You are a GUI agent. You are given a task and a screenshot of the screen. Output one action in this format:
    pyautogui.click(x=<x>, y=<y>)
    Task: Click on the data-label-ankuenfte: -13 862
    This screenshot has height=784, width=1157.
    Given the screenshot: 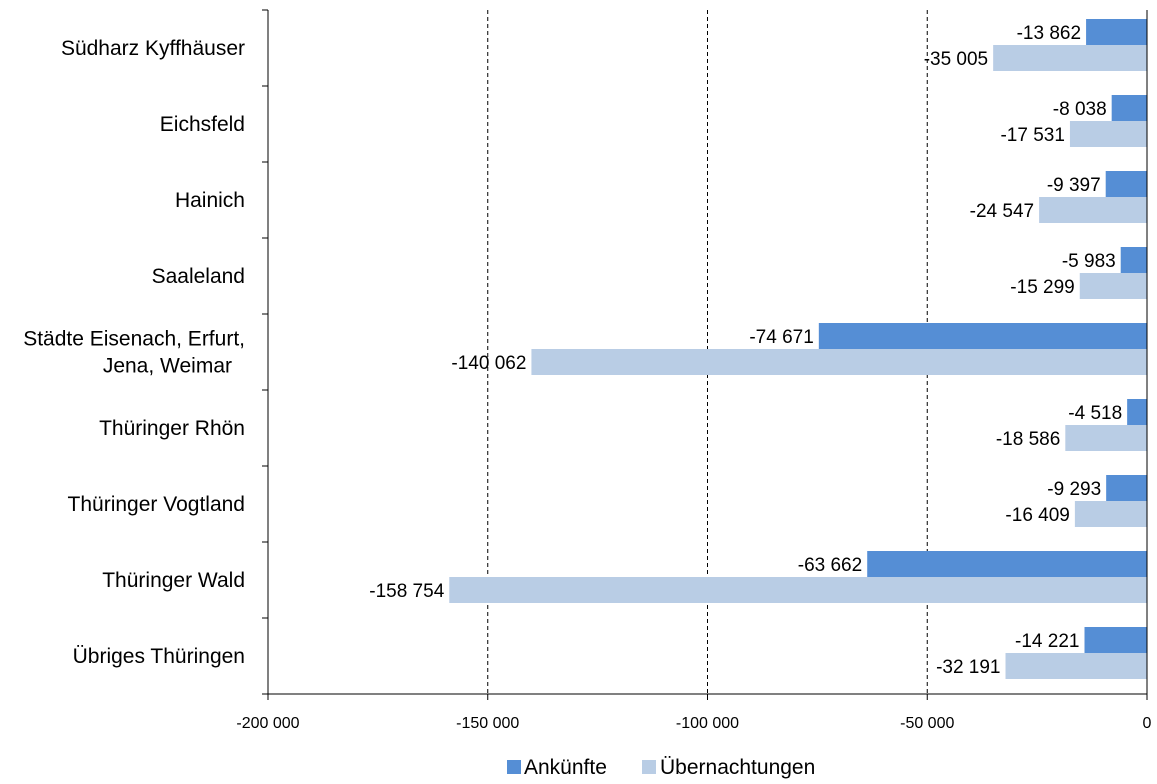 What is the action you would take?
    pyautogui.click(x=1049, y=33)
    